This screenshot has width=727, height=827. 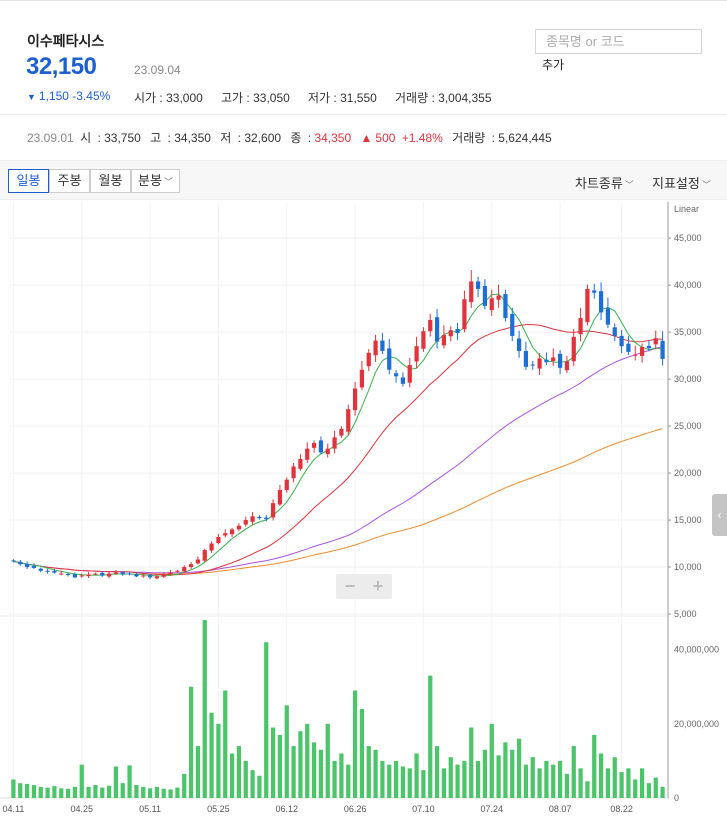 What do you see at coordinates (81, 809) in the screenshot?
I see `x-tick-label: 04.25` at bounding box center [81, 809].